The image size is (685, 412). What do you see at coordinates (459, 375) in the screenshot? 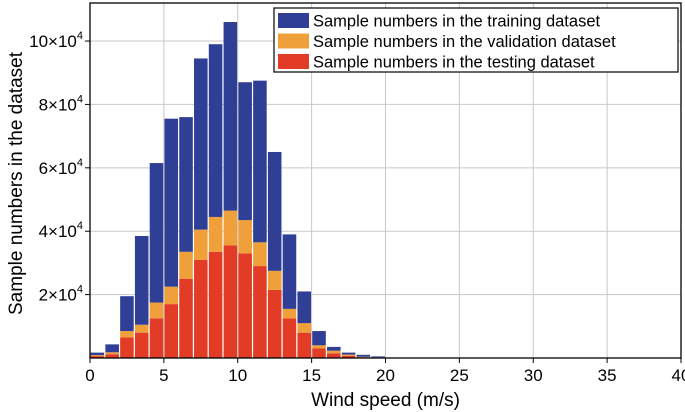
I see `x-tick-label: 25` at bounding box center [459, 375].